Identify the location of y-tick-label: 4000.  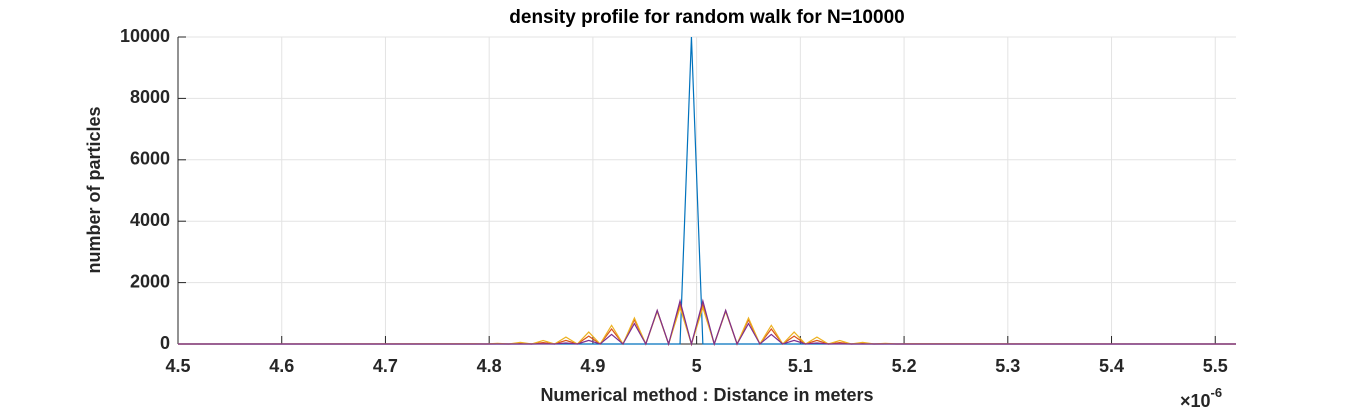
(150, 220).